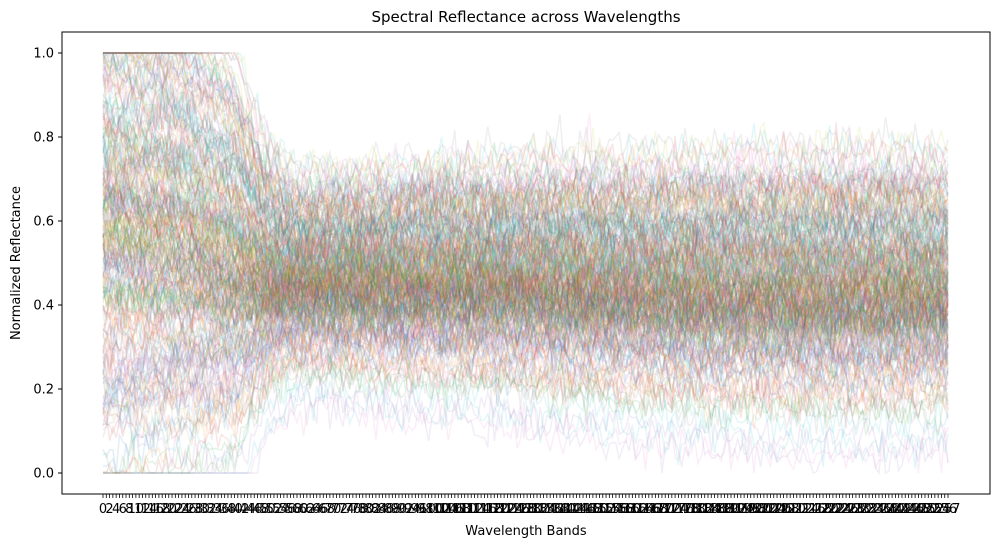 The image size is (1001, 547). What do you see at coordinates (550, 509) in the screenshot?
I see `x-tick-label: 136` at bounding box center [550, 509].